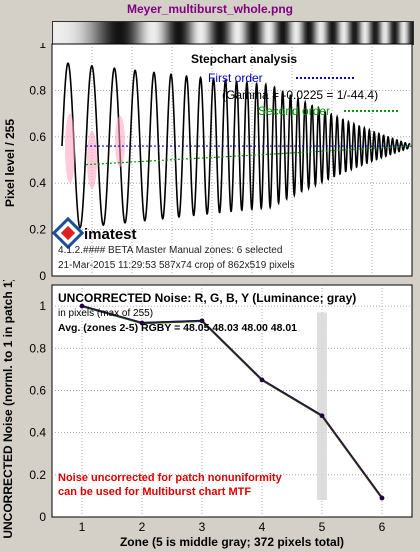 This screenshot has width=420, height=552. I want to click on imatest-logo-text: imatest, so click(110, 234).